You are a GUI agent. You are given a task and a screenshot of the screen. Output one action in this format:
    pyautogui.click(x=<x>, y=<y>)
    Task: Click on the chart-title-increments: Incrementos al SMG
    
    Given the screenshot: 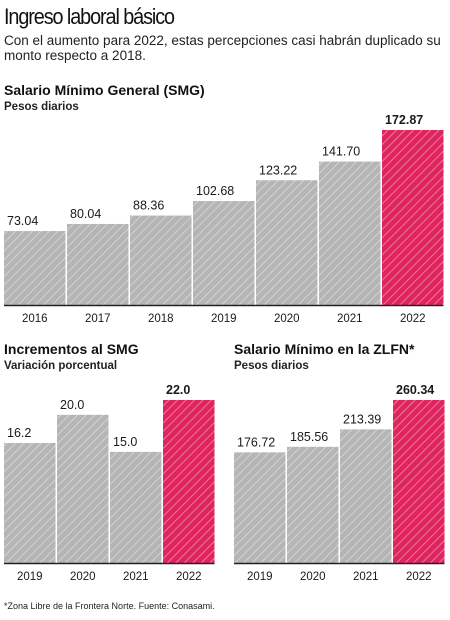 What is the action you would take?
    pyautogui.click(x=71, y=349)
    